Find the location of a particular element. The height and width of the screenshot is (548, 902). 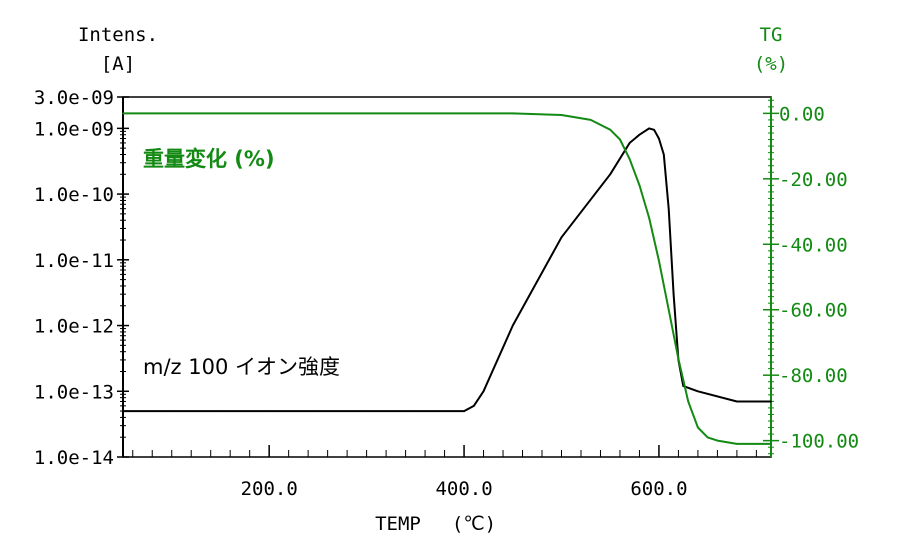

y-right-tick-label: -60.00 is located at coordinates (813, 311).